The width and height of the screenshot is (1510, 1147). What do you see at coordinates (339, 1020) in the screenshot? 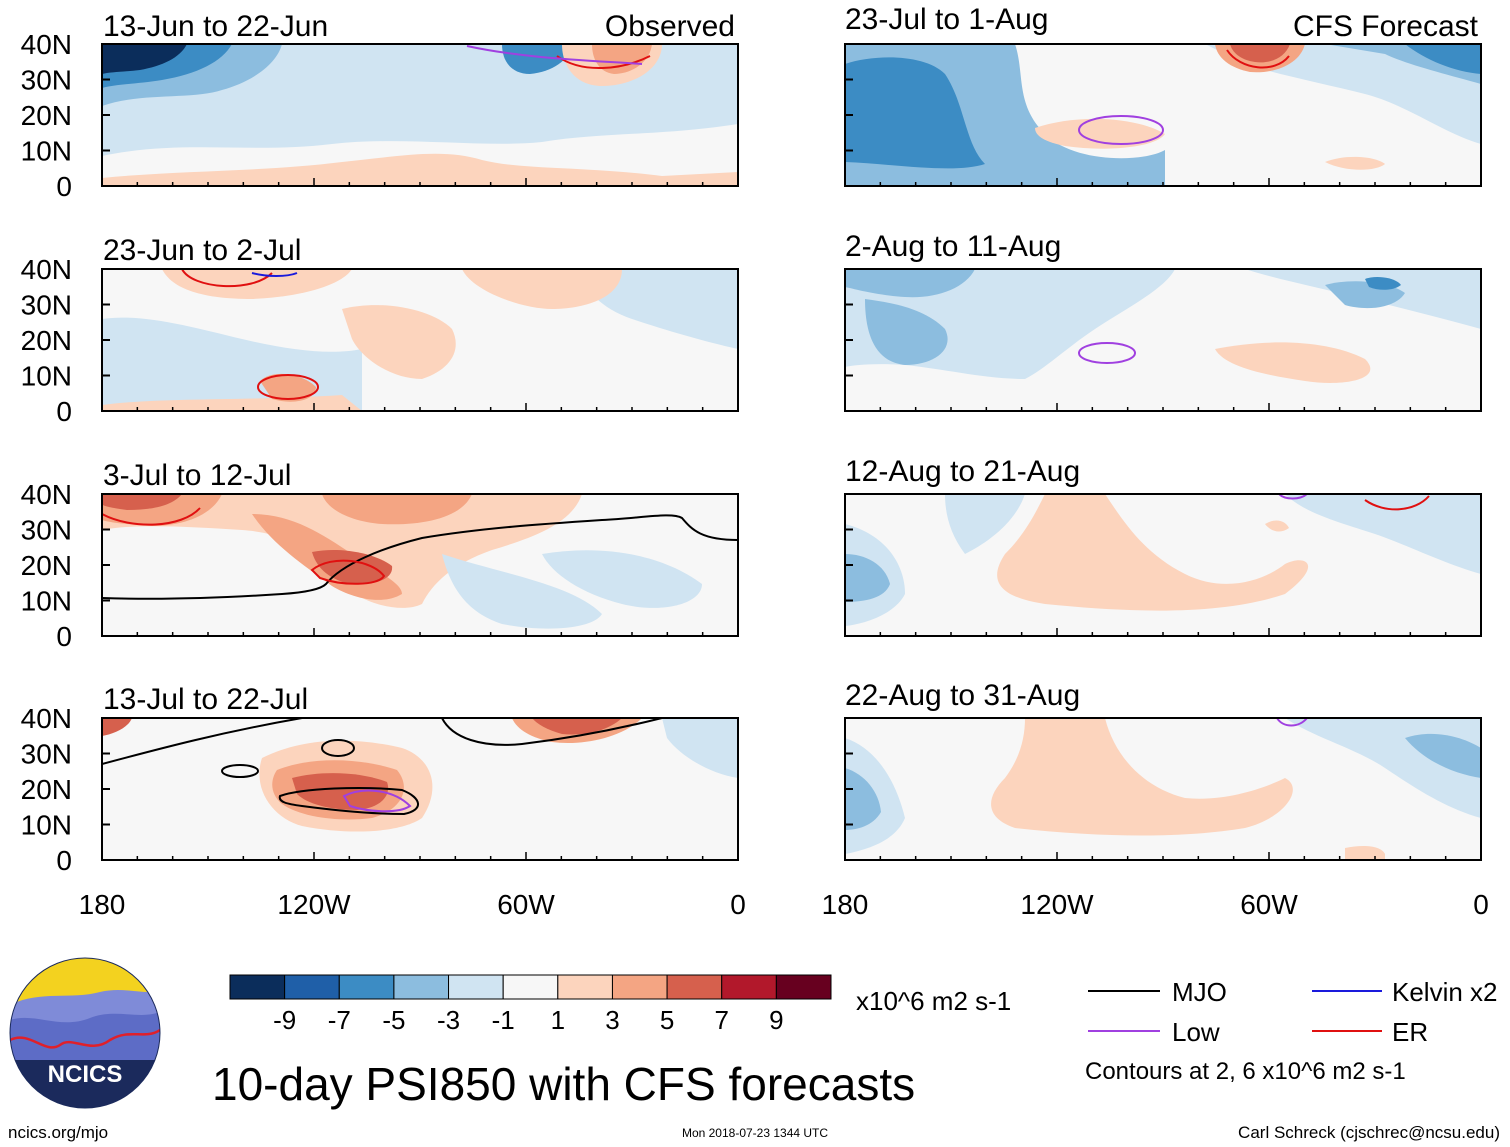
I see `colorbar-label: -7` at bounding box center [339, 1020].